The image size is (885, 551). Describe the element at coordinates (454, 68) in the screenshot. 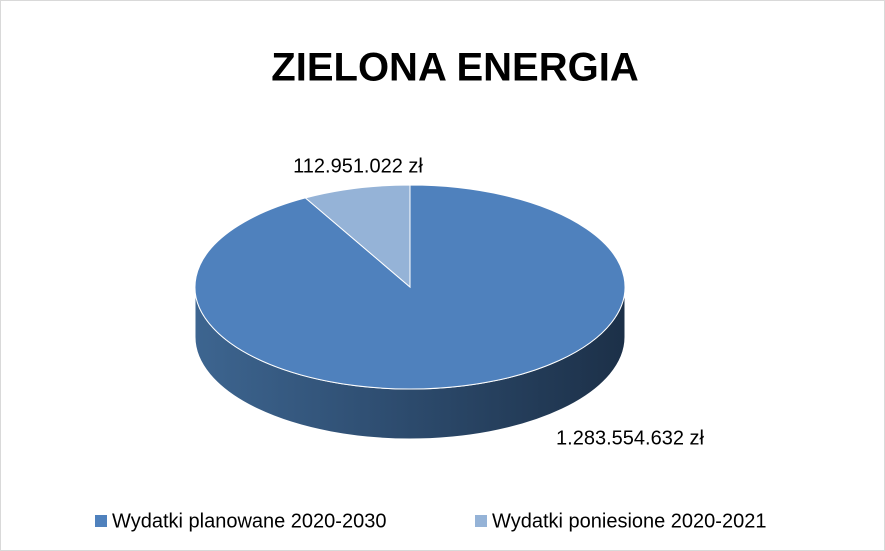

I see `chart-title: ZIELONA ENERGIA` at that location.